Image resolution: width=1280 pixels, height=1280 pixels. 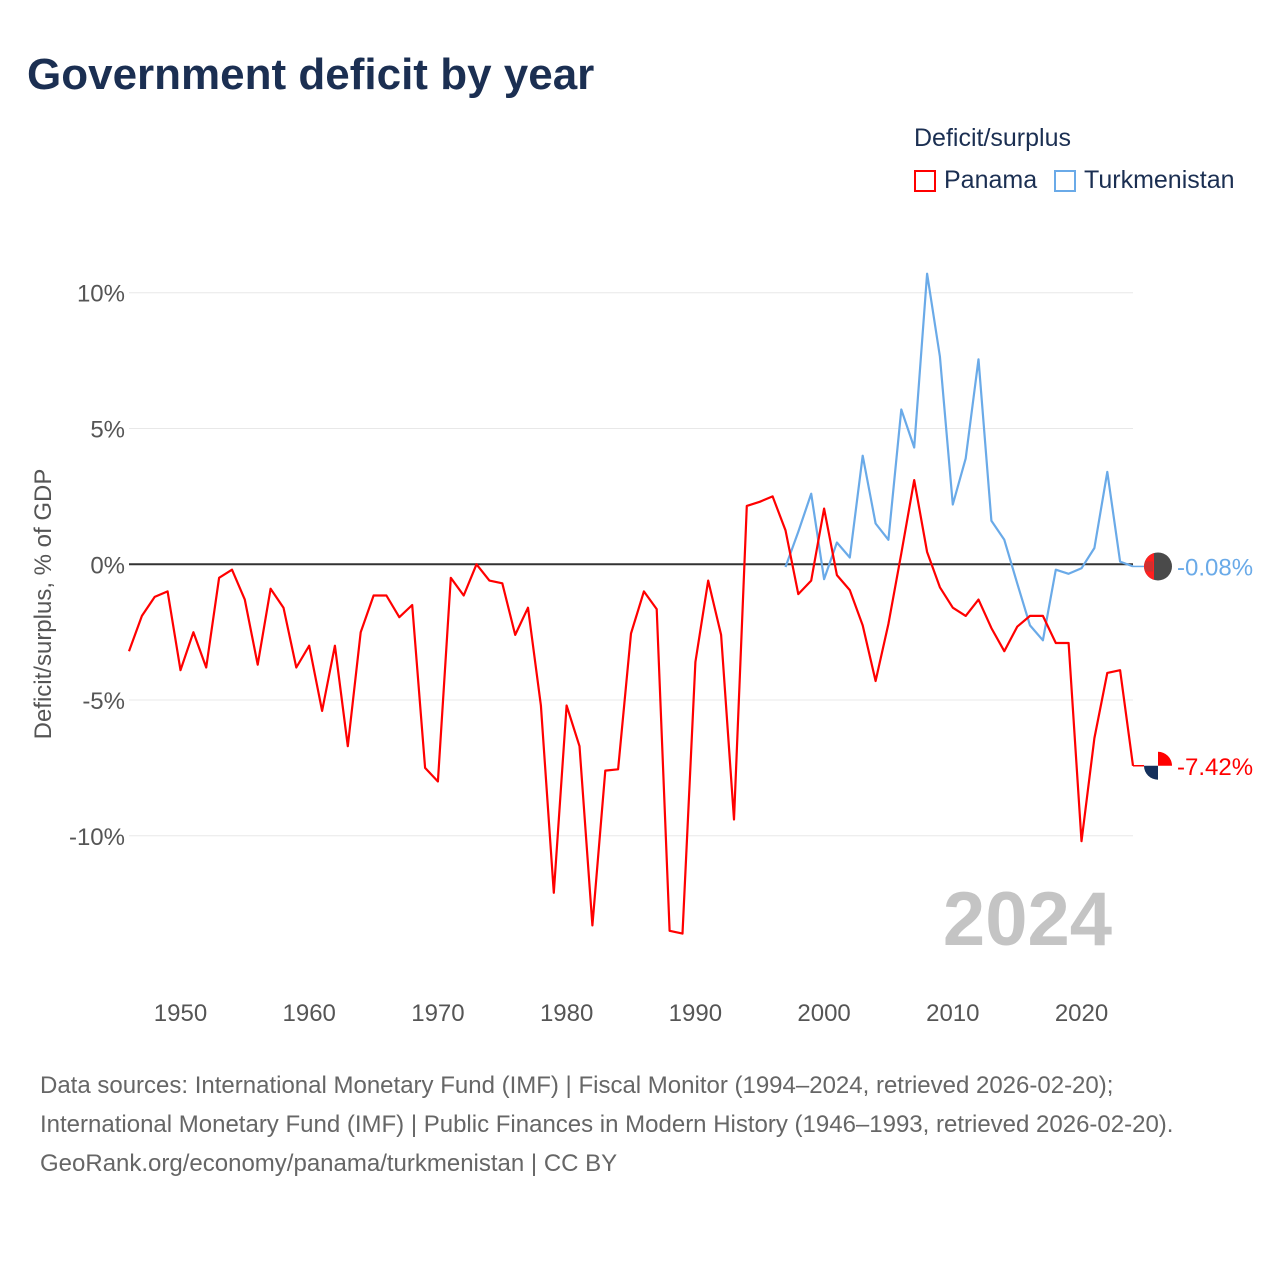 I want to click on y-tick-label: 0%, so click(x=107, y=565).